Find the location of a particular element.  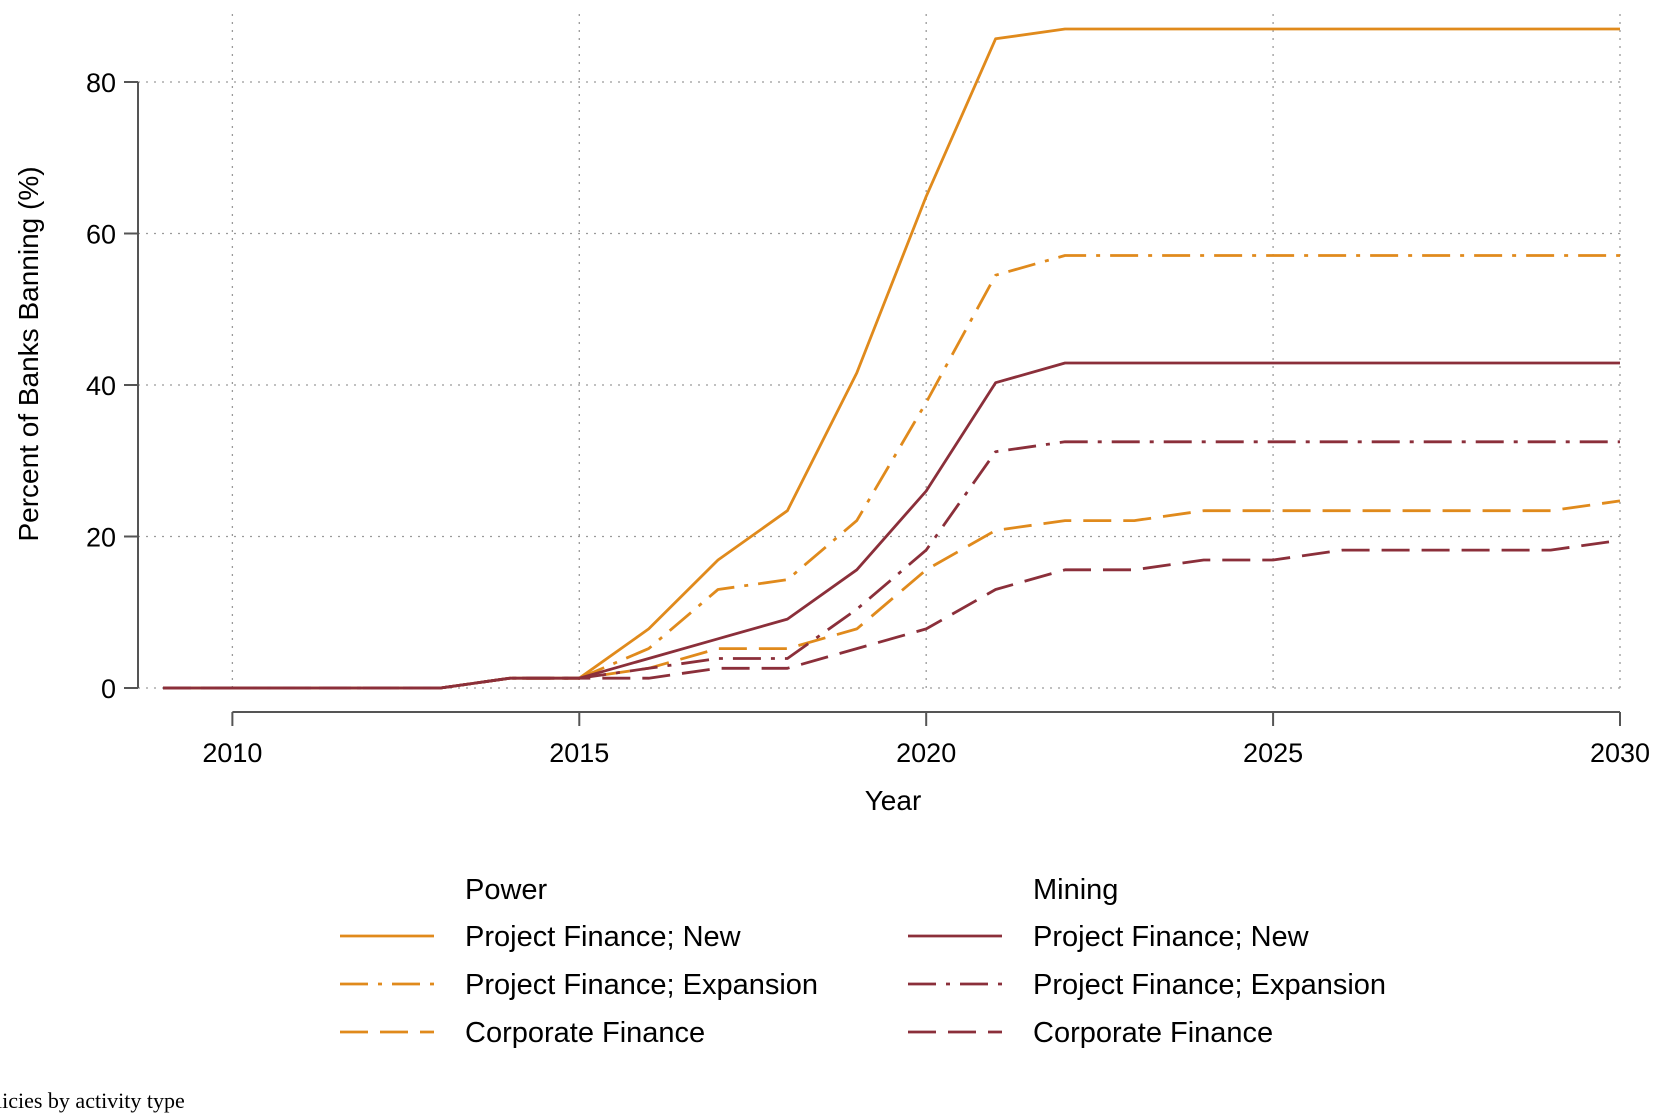

y-tick-label: 40 is located at coordinates (101, 386).